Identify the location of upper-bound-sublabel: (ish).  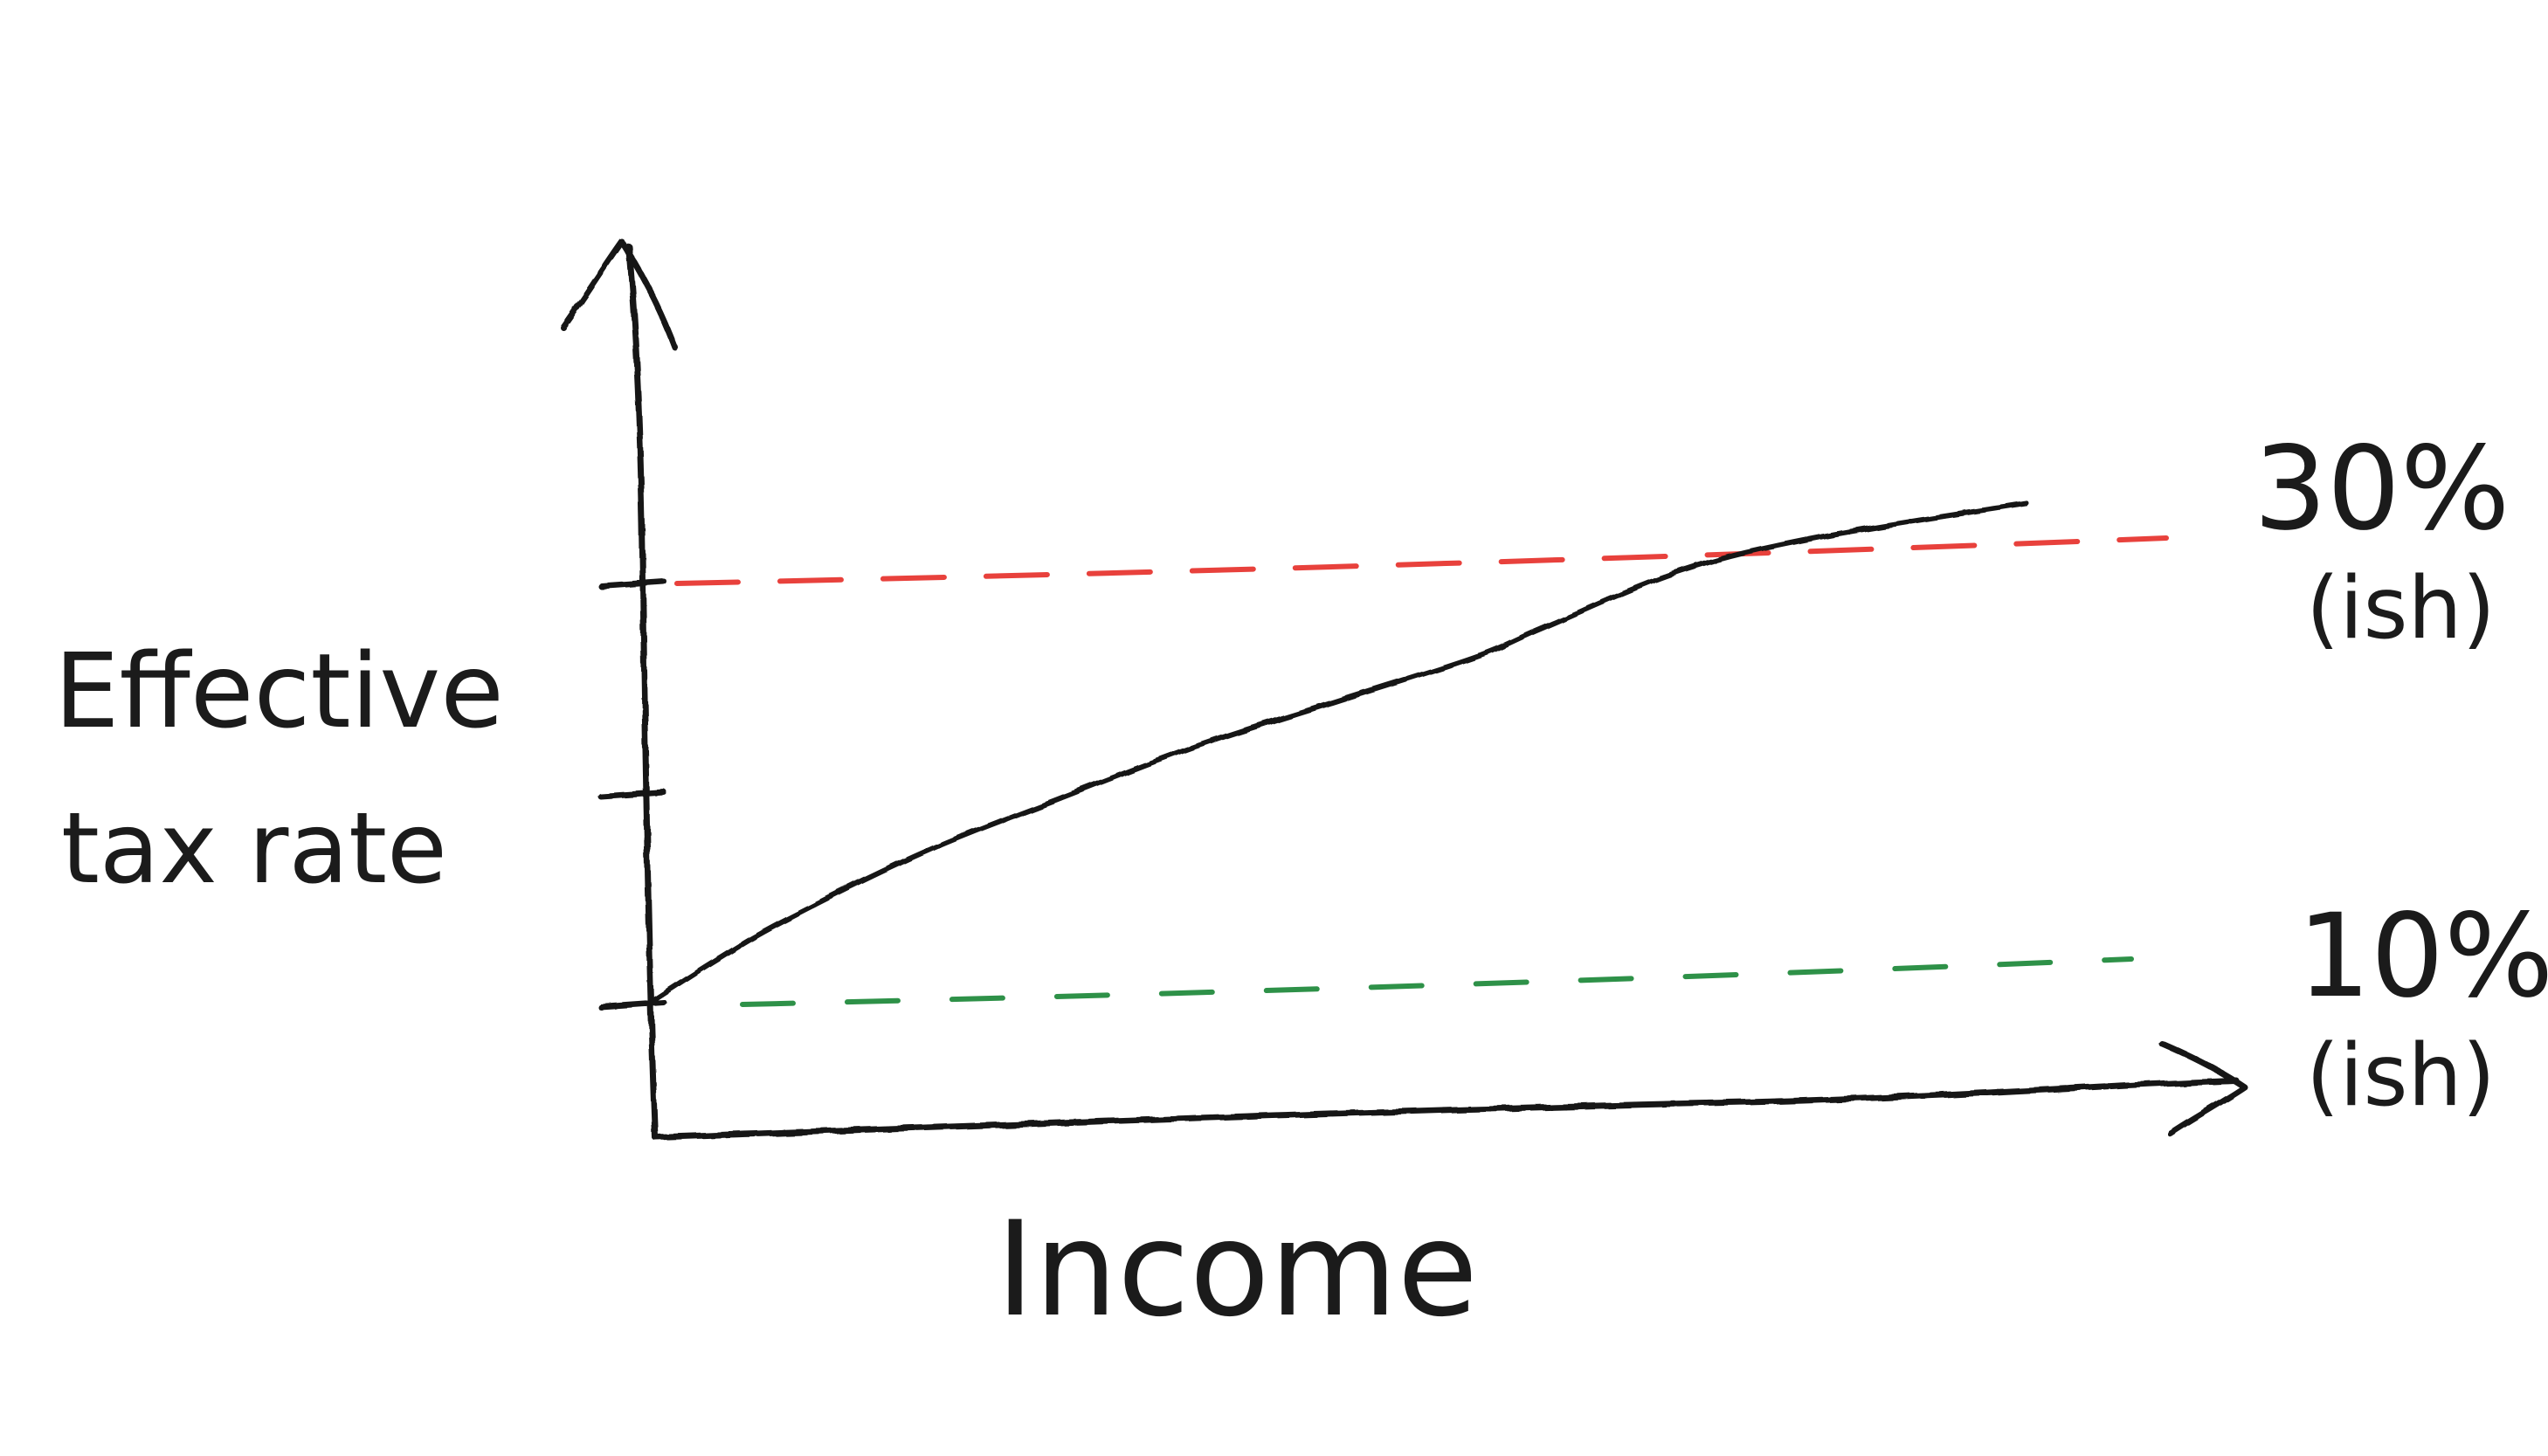
(2401, 609).